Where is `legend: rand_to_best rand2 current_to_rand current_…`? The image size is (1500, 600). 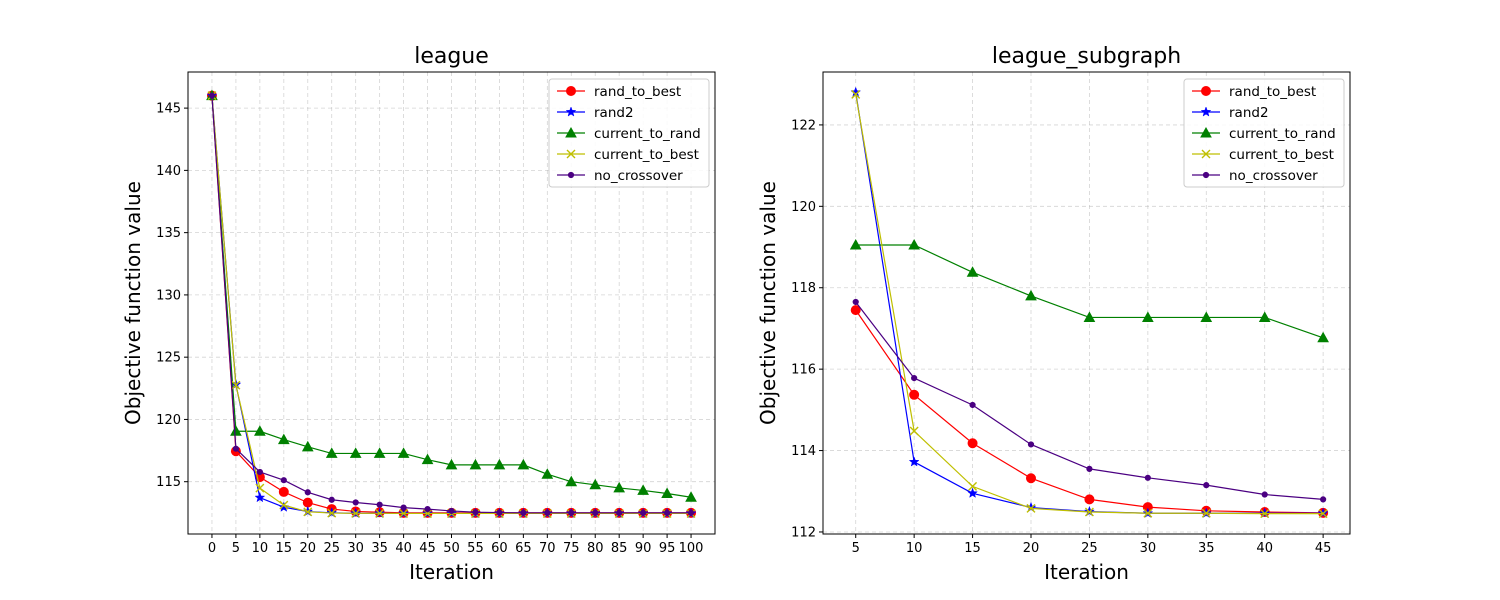
legend: rand_to_best rand2 current_to_rand current_… is located at coordinates (1264, 133).